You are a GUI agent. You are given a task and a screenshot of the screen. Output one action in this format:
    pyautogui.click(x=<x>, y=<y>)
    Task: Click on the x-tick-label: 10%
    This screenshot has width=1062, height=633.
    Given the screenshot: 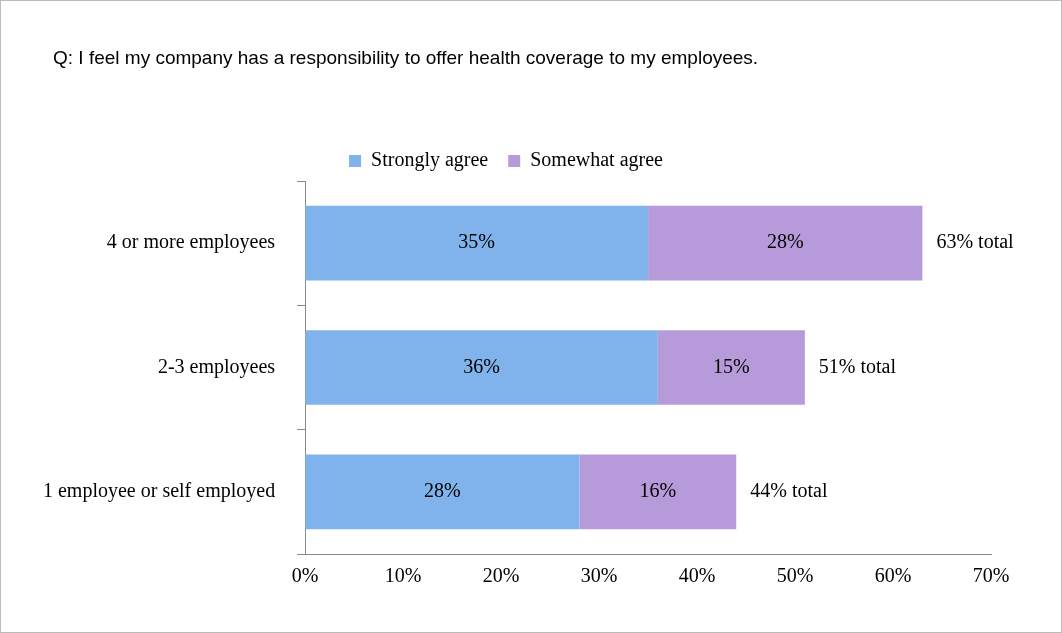 What is the action you would take?
    pyautogui.click(x=403, y=575)
    